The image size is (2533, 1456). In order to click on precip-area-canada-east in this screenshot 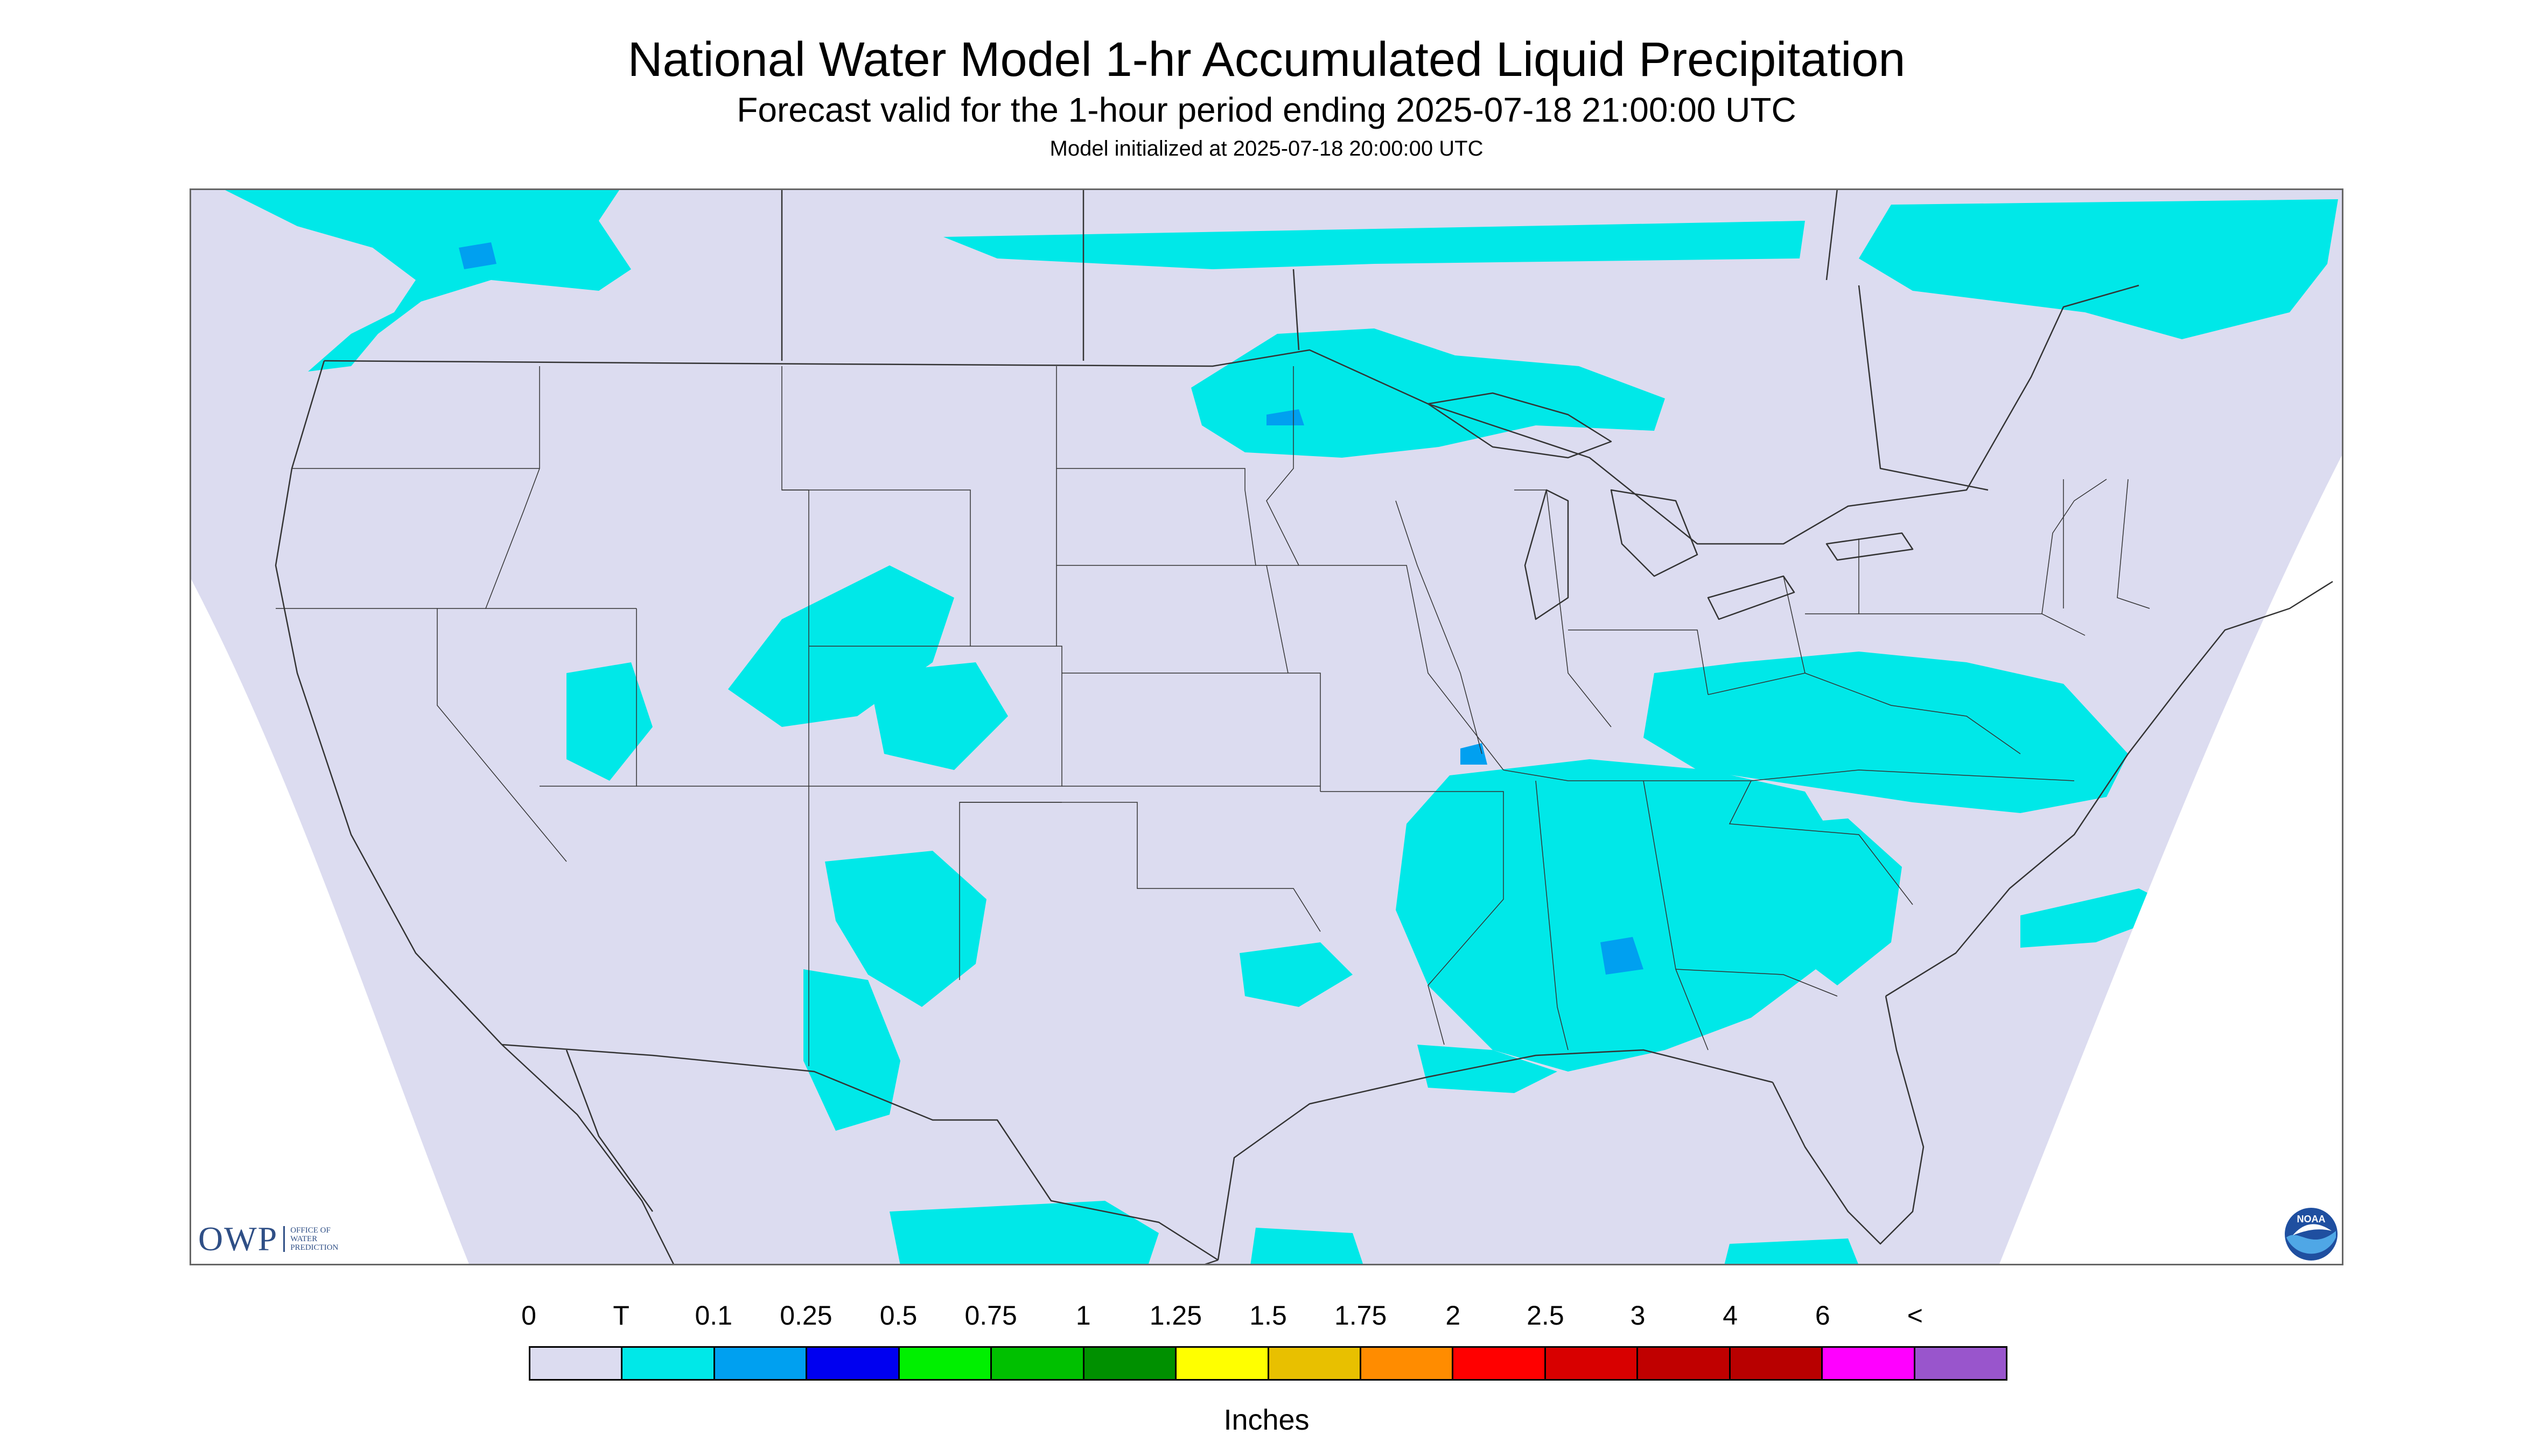, I will do `click(2098, 269)`.